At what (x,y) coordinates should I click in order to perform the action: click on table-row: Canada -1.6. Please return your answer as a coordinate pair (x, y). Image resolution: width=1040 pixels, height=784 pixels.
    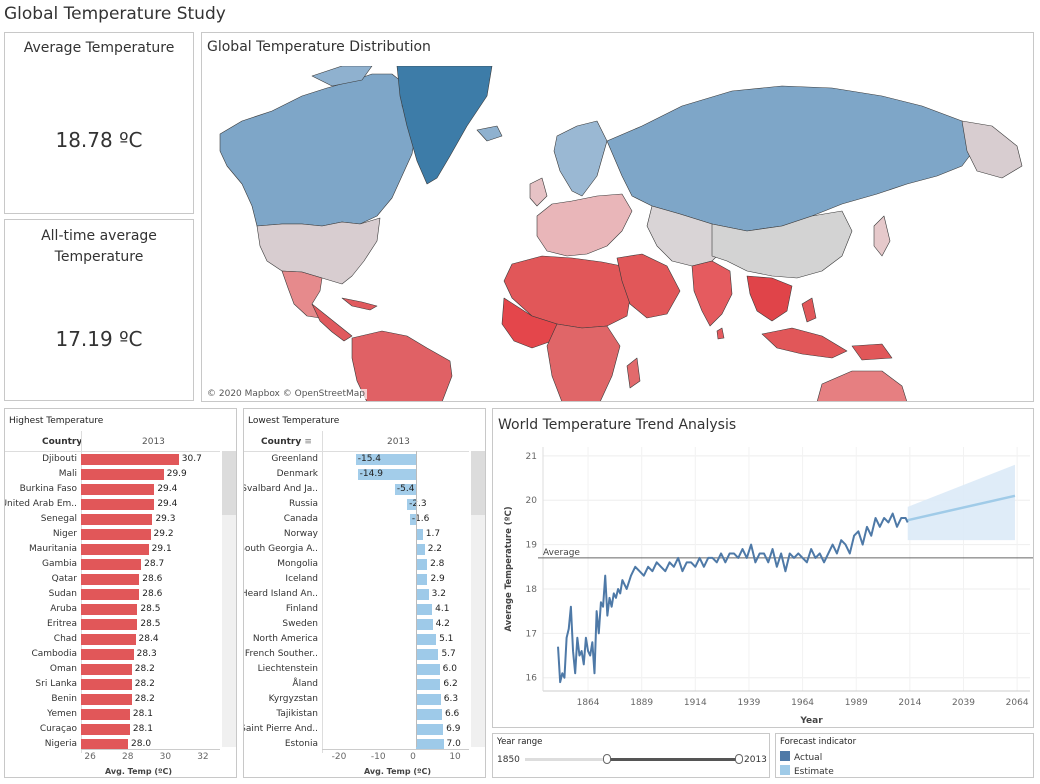
    Looking at the image, I should click on (357, 519).